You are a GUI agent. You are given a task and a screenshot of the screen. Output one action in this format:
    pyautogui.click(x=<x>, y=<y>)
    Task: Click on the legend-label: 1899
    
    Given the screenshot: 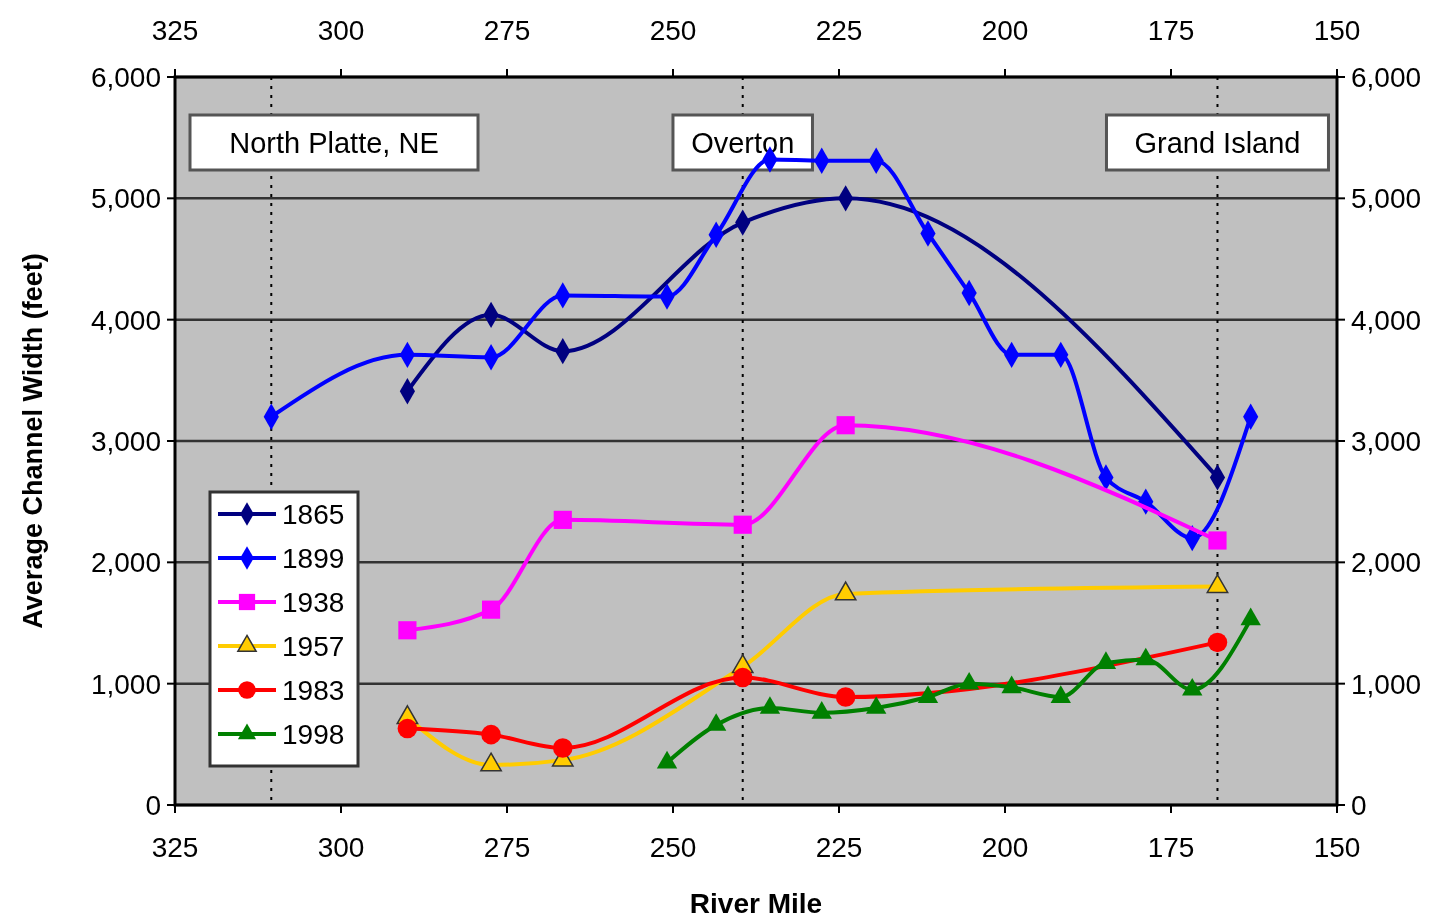 What is the action you would take?
    pyautogui.click(x=313, y=558)
    